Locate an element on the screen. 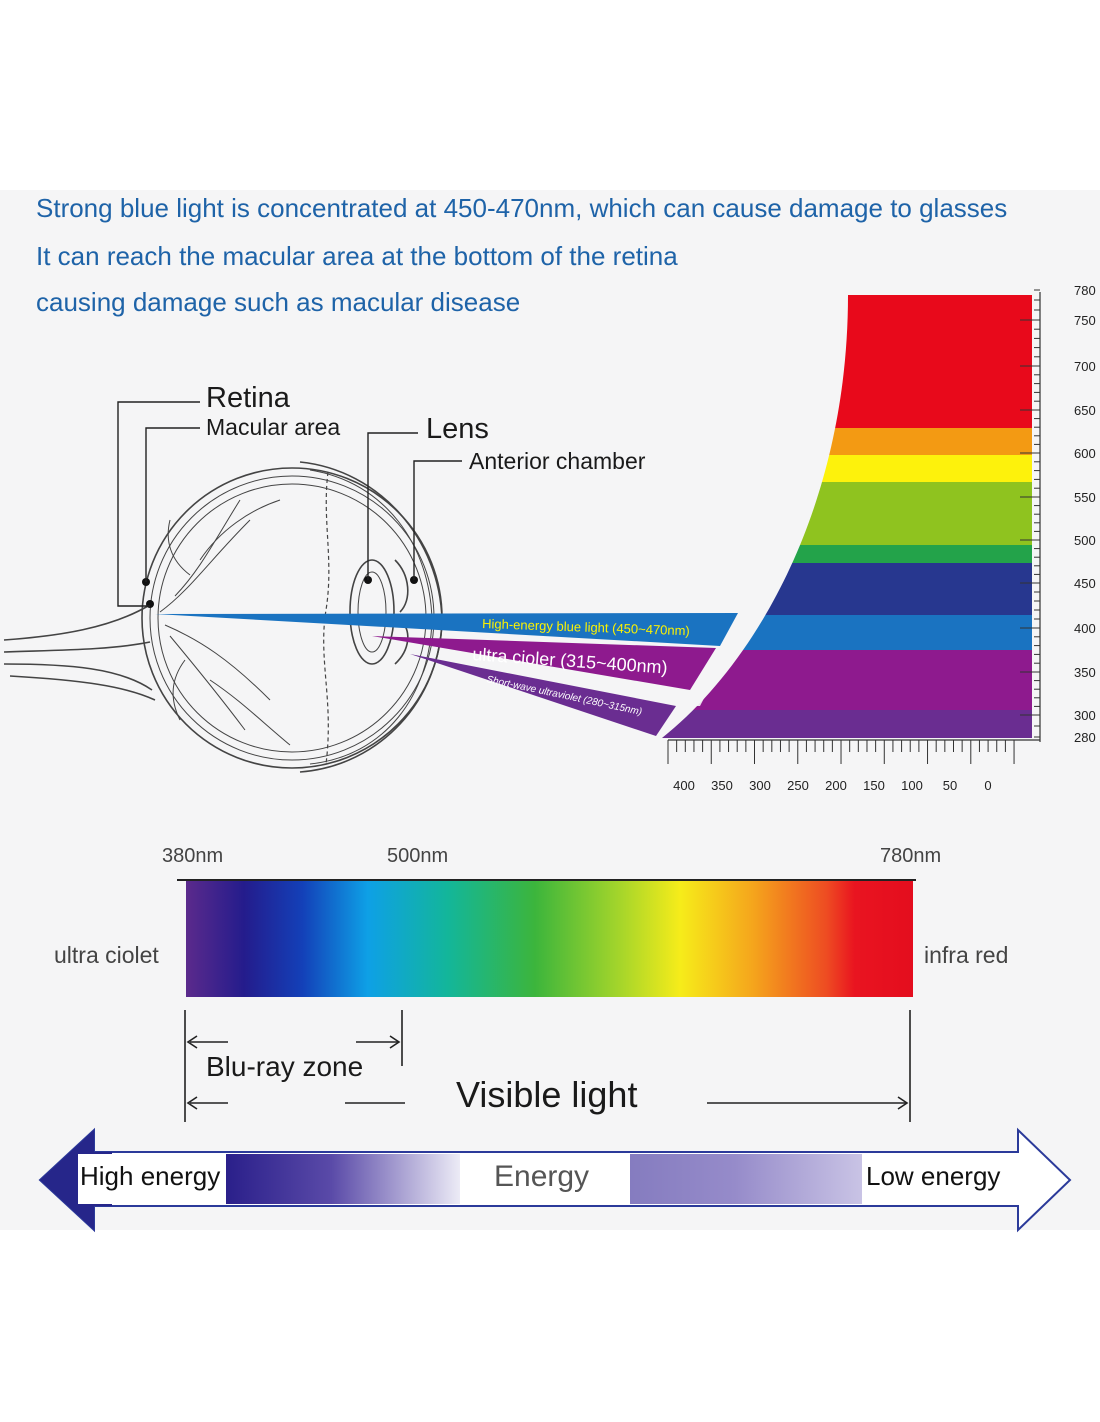 The height and width of the screenshot is (1422, 1100). wavelength-tick-label: 400 is located at coordinates (1085, 628).